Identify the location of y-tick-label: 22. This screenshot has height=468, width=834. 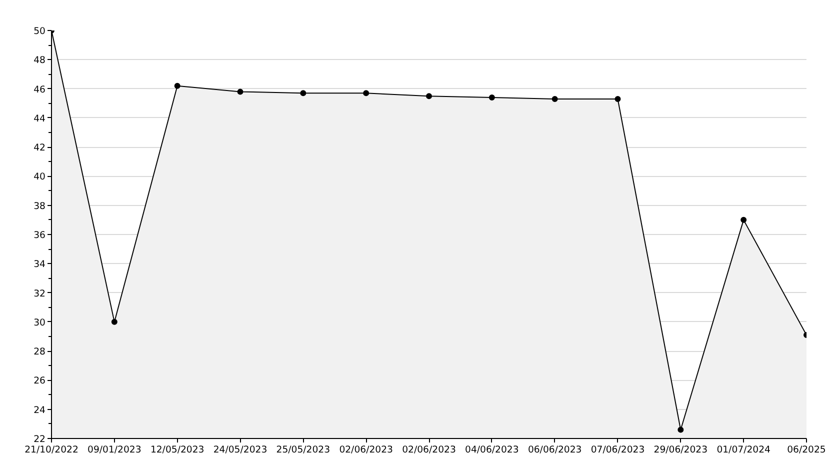
(40, 439).